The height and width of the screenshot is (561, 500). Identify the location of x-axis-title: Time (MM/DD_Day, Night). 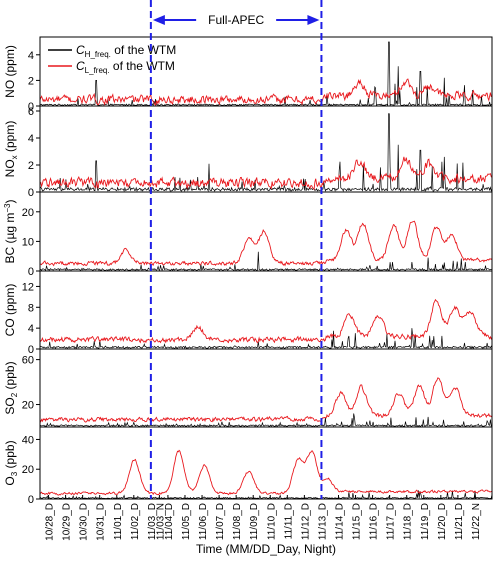
(266, 549).